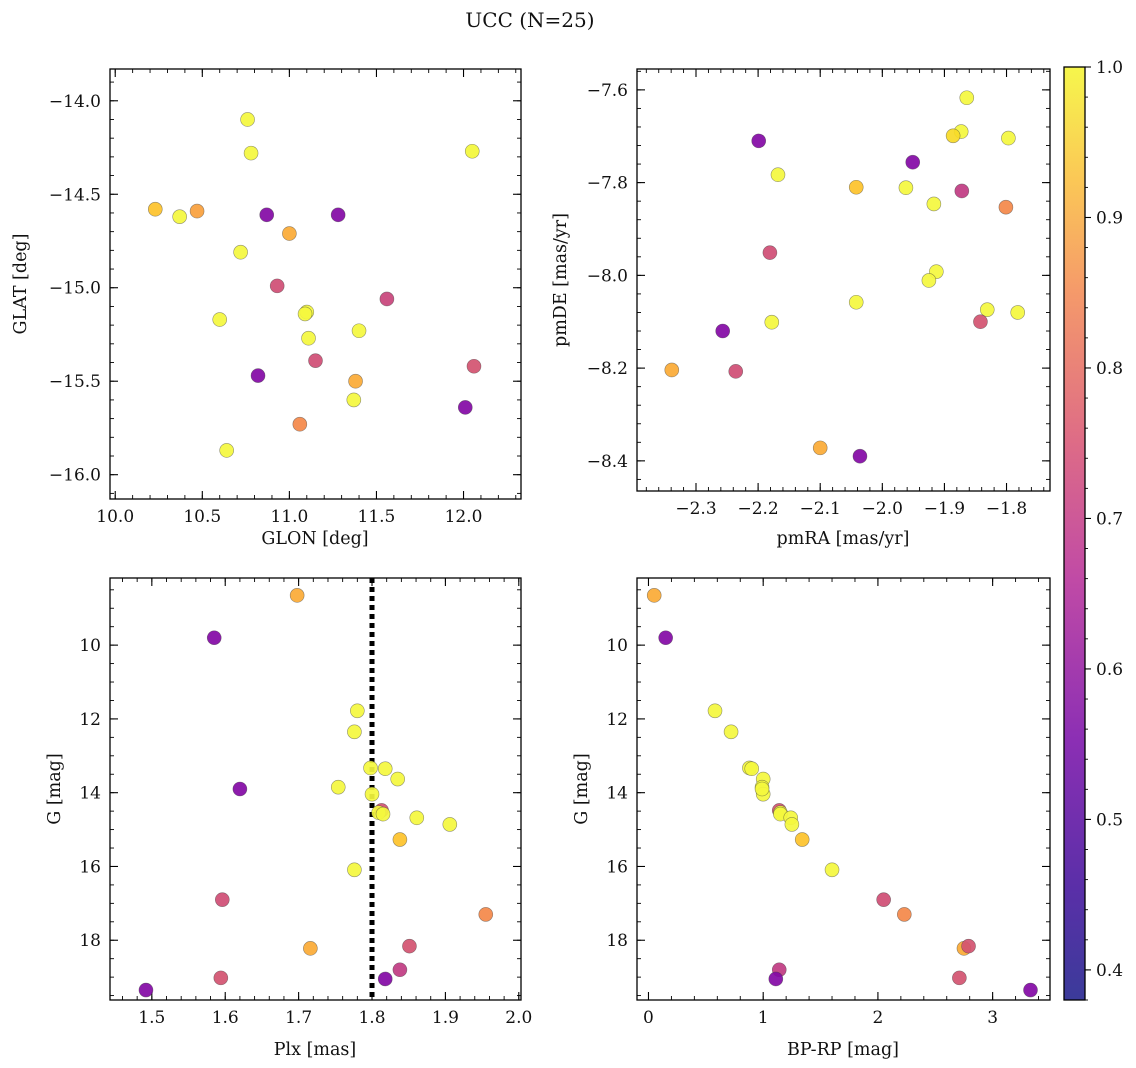 The width and height of the screenshot is (1136, 1068). I want to click on y-tick-label: 14, so click(617, 794).